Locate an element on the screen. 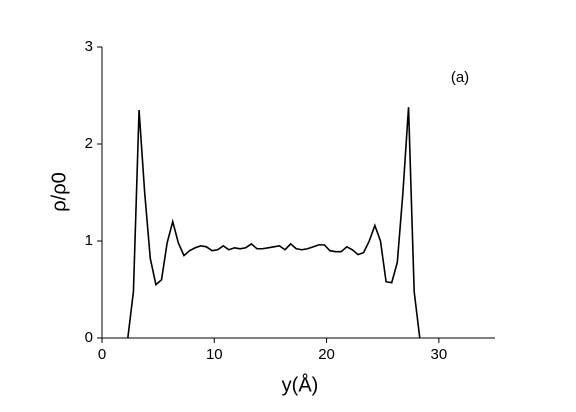 Image resolution: width=576 pixels, height=412 pixels. x-tick-label: 10 is located at coordinates (214, 354).